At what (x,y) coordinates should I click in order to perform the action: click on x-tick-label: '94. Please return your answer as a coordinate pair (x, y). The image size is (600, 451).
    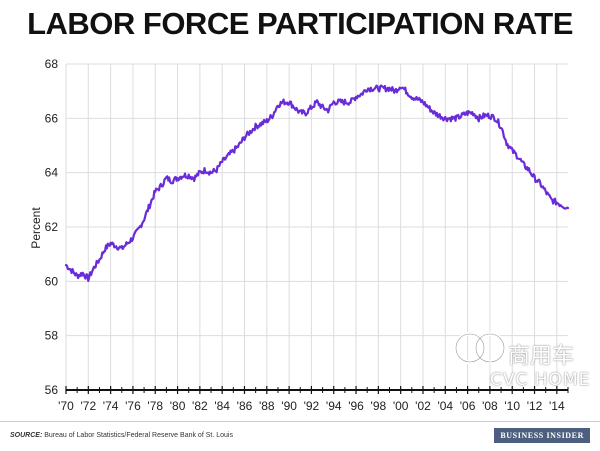
    Looking at the image, I should click on (334, 406).